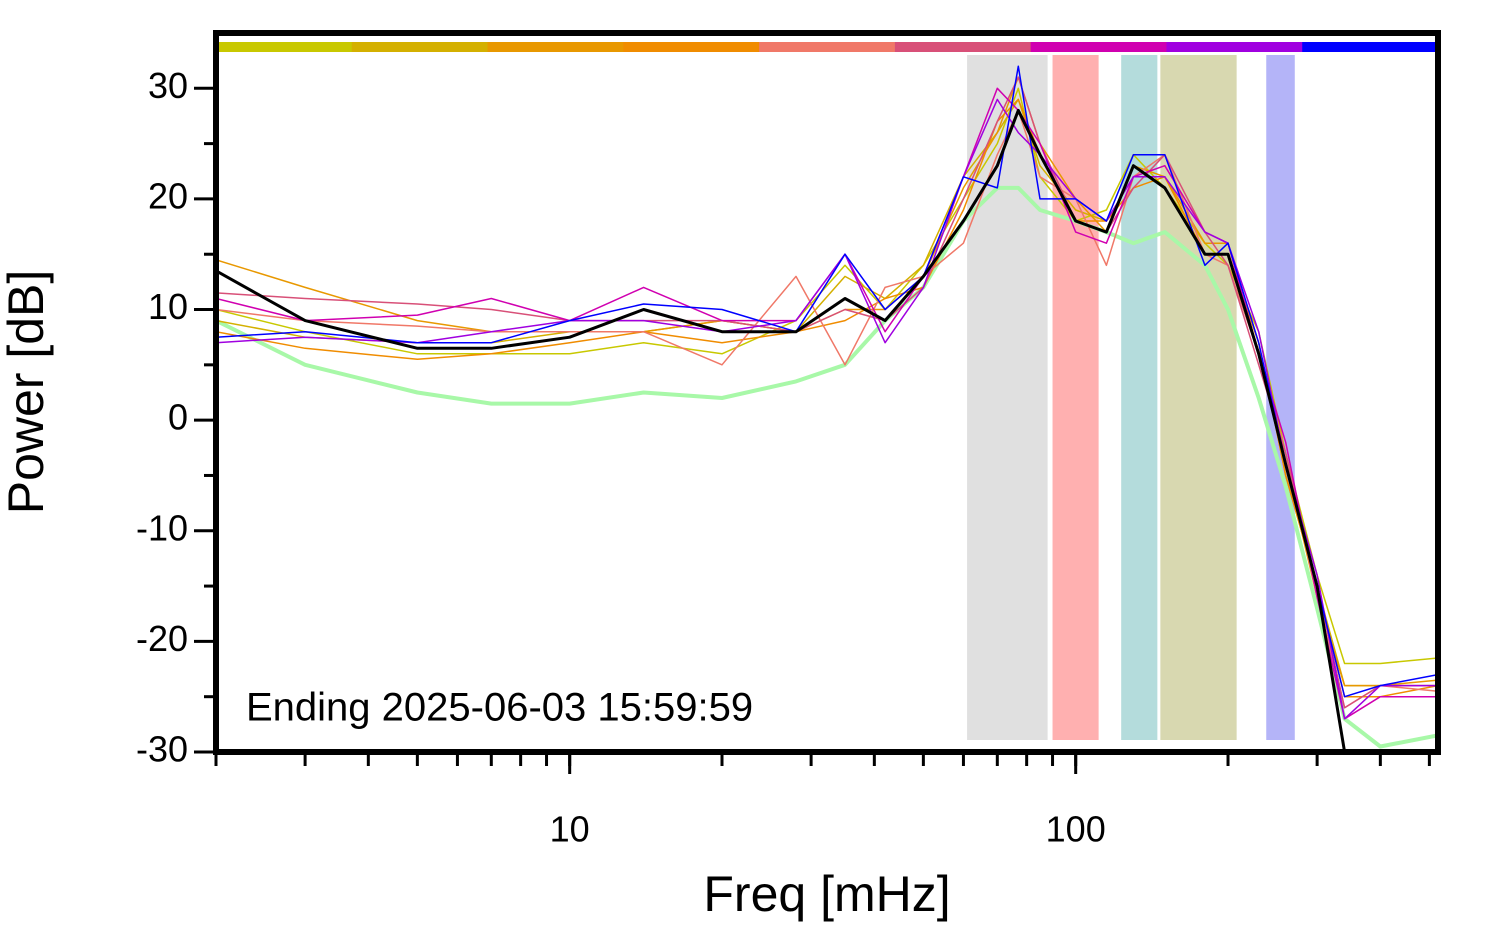 Image resolution: width=1494 pixels, height=952 pixels. I want to click on color-bar, so click(827, 47).